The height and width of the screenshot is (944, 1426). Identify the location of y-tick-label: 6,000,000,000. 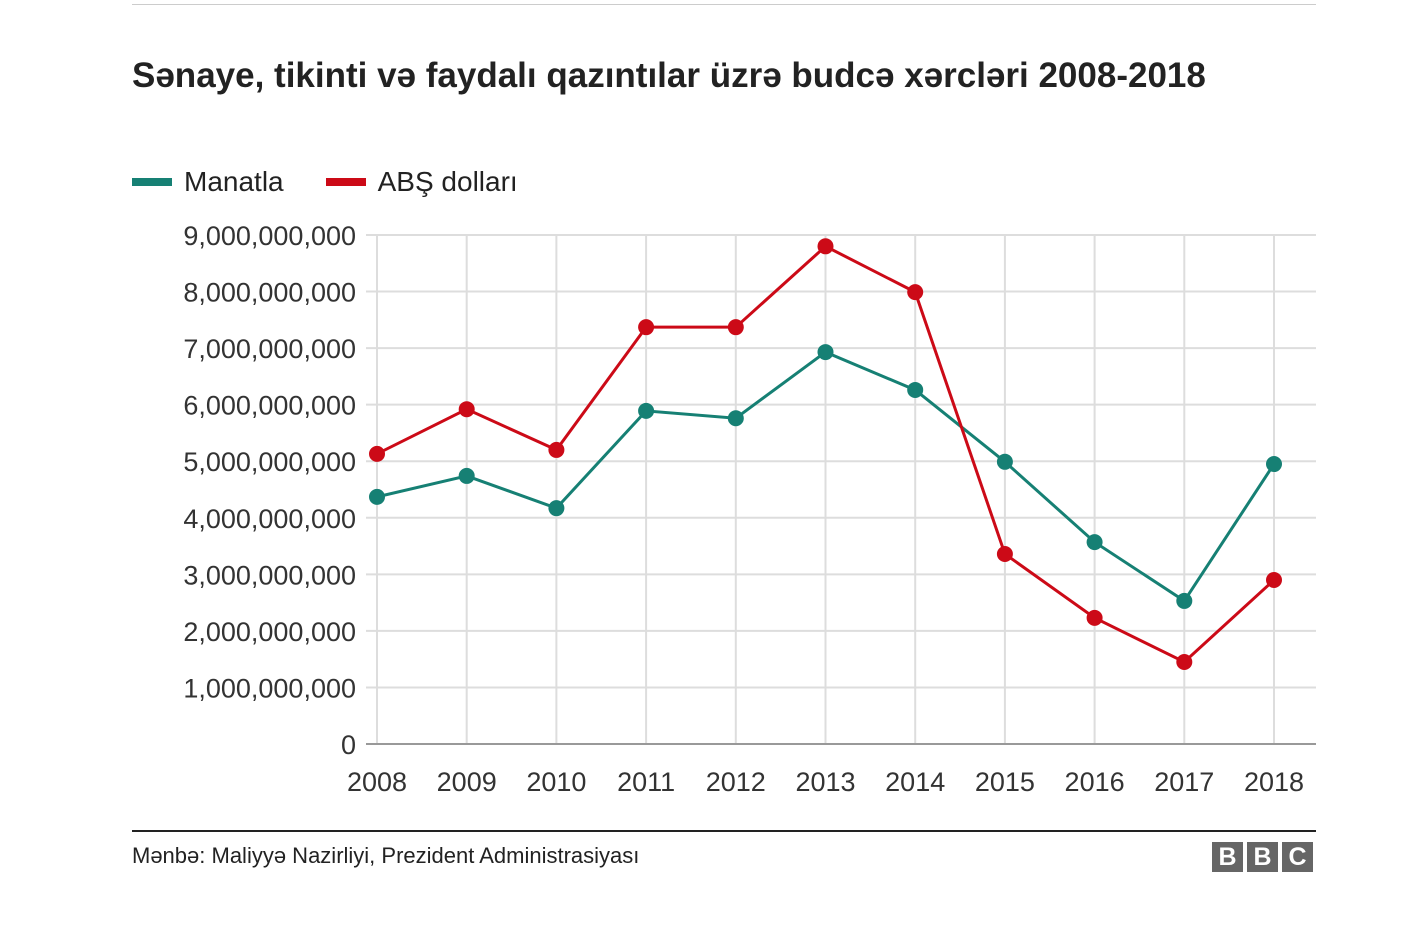
(269, 406).